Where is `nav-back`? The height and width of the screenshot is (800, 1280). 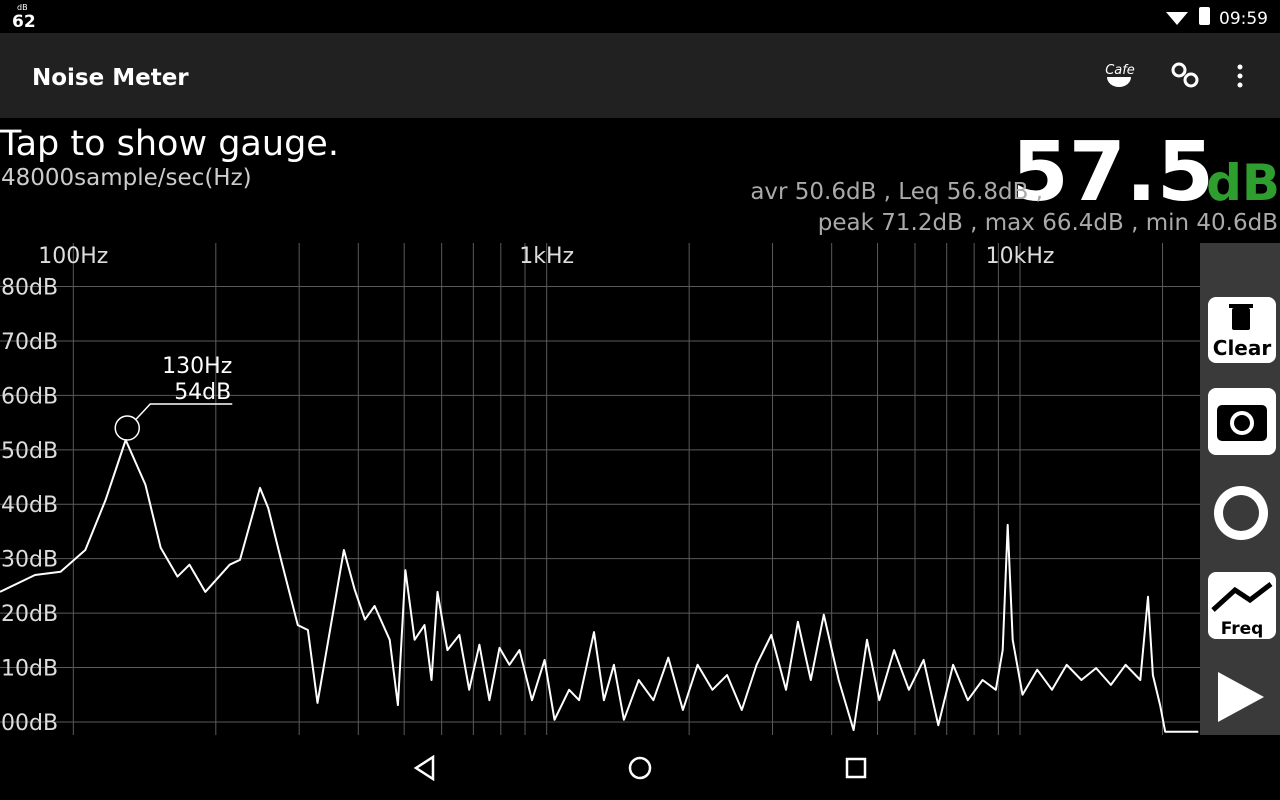
nav-back is located at coordinates (424, 768).